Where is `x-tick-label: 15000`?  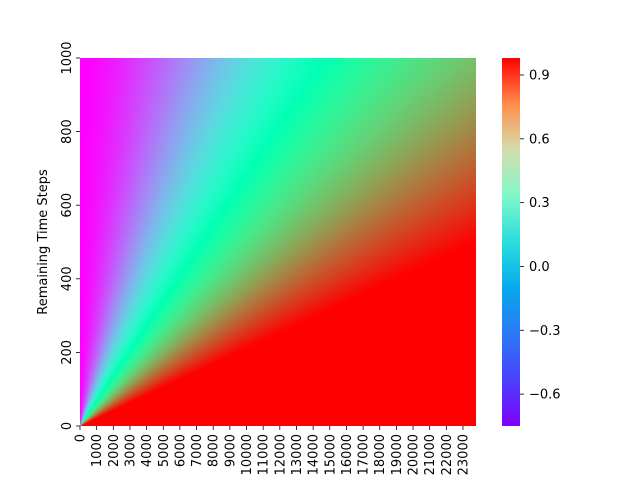
x-tick-label: 15000 is located at coordinates (330, 454).